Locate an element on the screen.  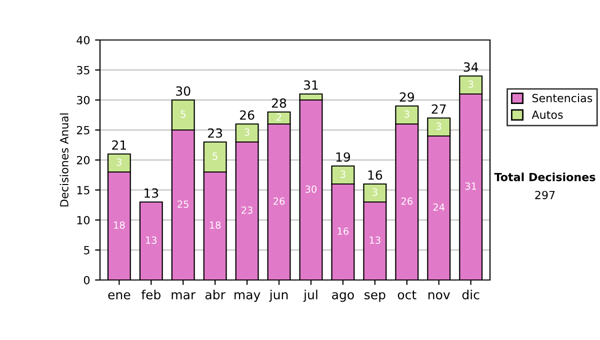
data-label: 31 is located at coordinates (470, 186).